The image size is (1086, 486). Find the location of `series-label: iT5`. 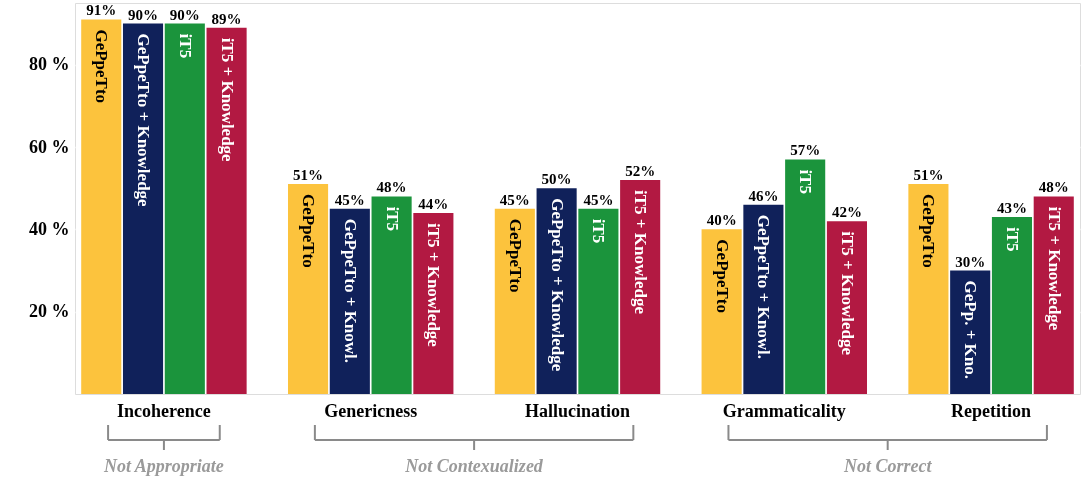

series-label: iT5 is located at coordinates (185, 46).